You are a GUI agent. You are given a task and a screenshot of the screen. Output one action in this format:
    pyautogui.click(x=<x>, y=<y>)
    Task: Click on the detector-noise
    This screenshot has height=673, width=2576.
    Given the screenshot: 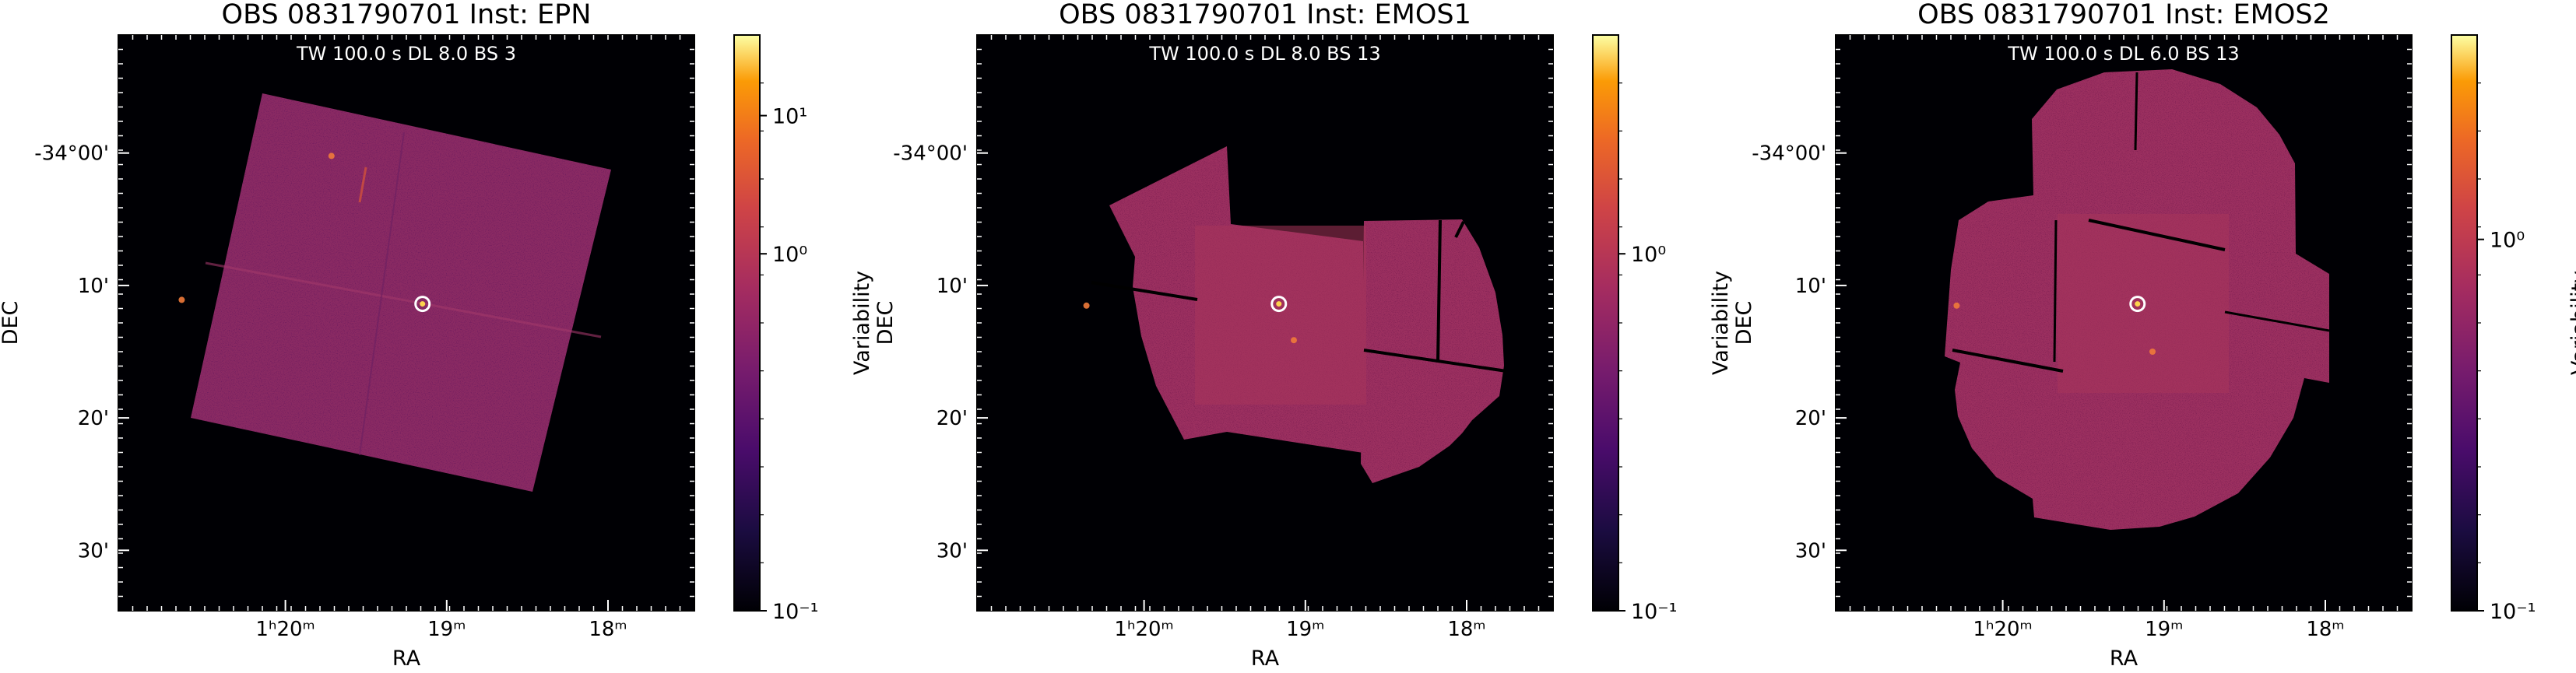 What is the action you would take?
    pyautogui.click(x=401, y=293)
    